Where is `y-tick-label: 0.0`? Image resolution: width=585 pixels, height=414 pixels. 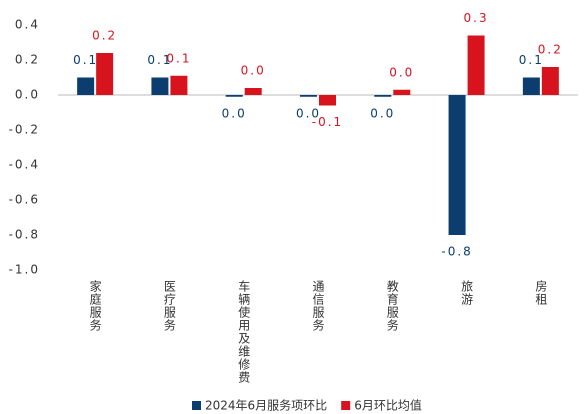
y-tick-label: 0.0 is located at coordinates (27, 95).